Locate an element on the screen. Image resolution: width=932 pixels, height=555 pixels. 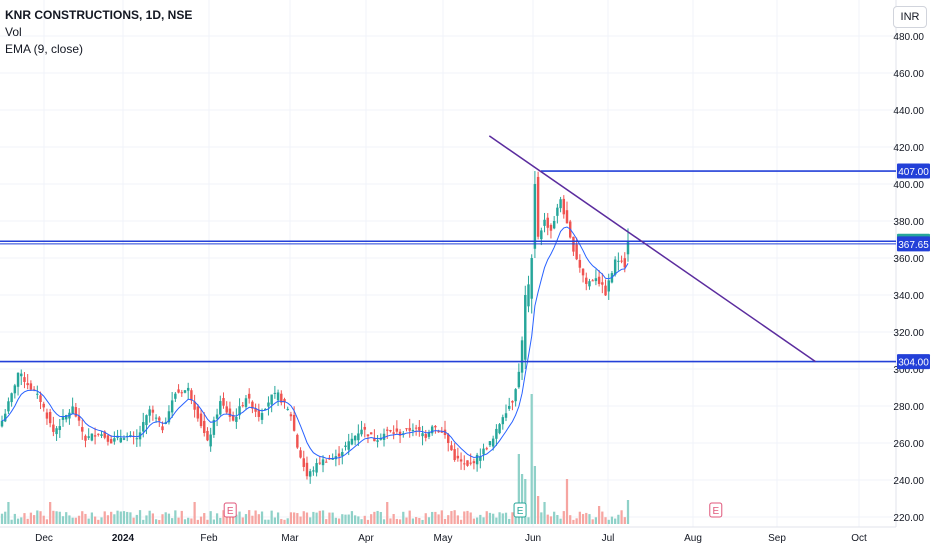
y-tick-label: 220.00 is located at coordinates (908, 518).